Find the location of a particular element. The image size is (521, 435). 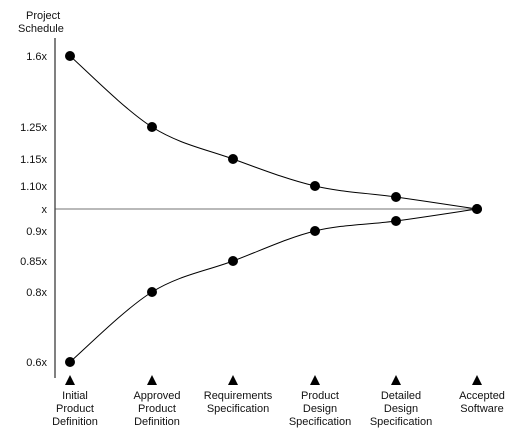

x-tick-label: Accepted Software is located at coordinates (482, 402).